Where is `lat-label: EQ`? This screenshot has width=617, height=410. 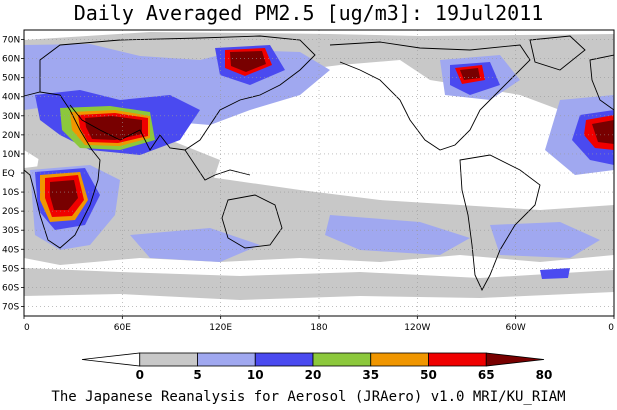 lat-label: EQ is located at coordinates (8, 174).